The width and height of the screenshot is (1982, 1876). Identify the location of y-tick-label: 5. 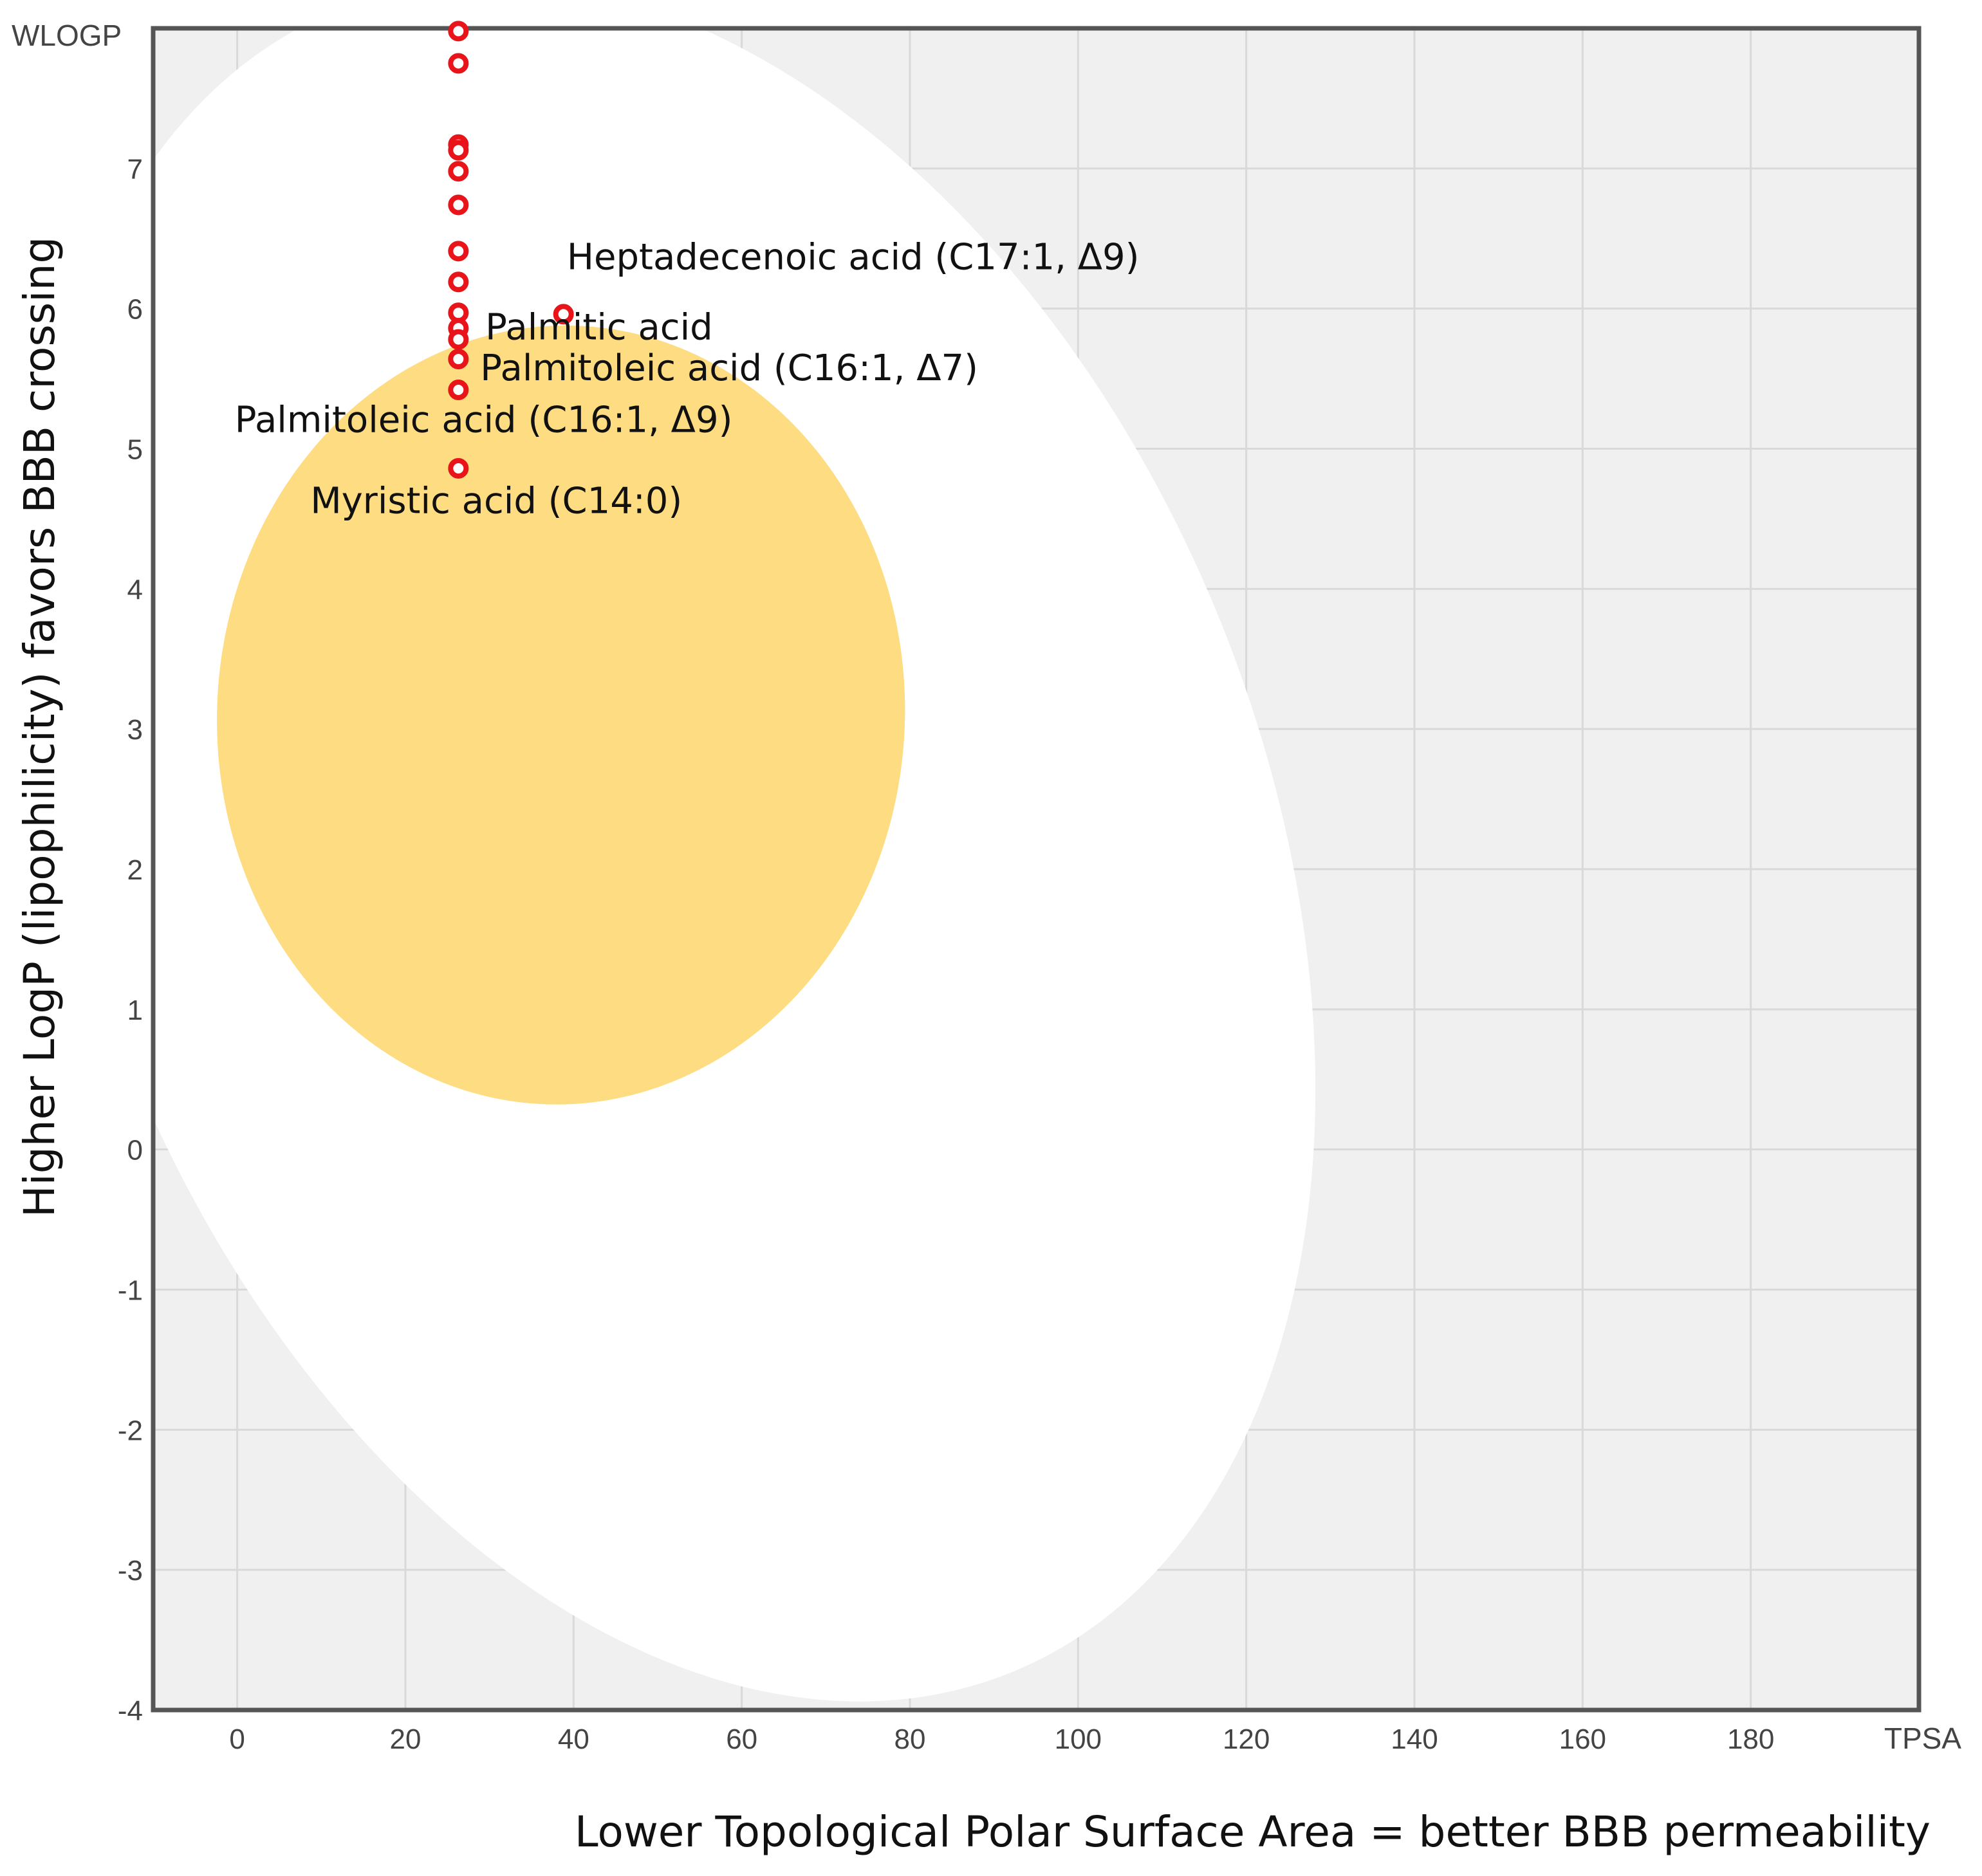
(135, 450).